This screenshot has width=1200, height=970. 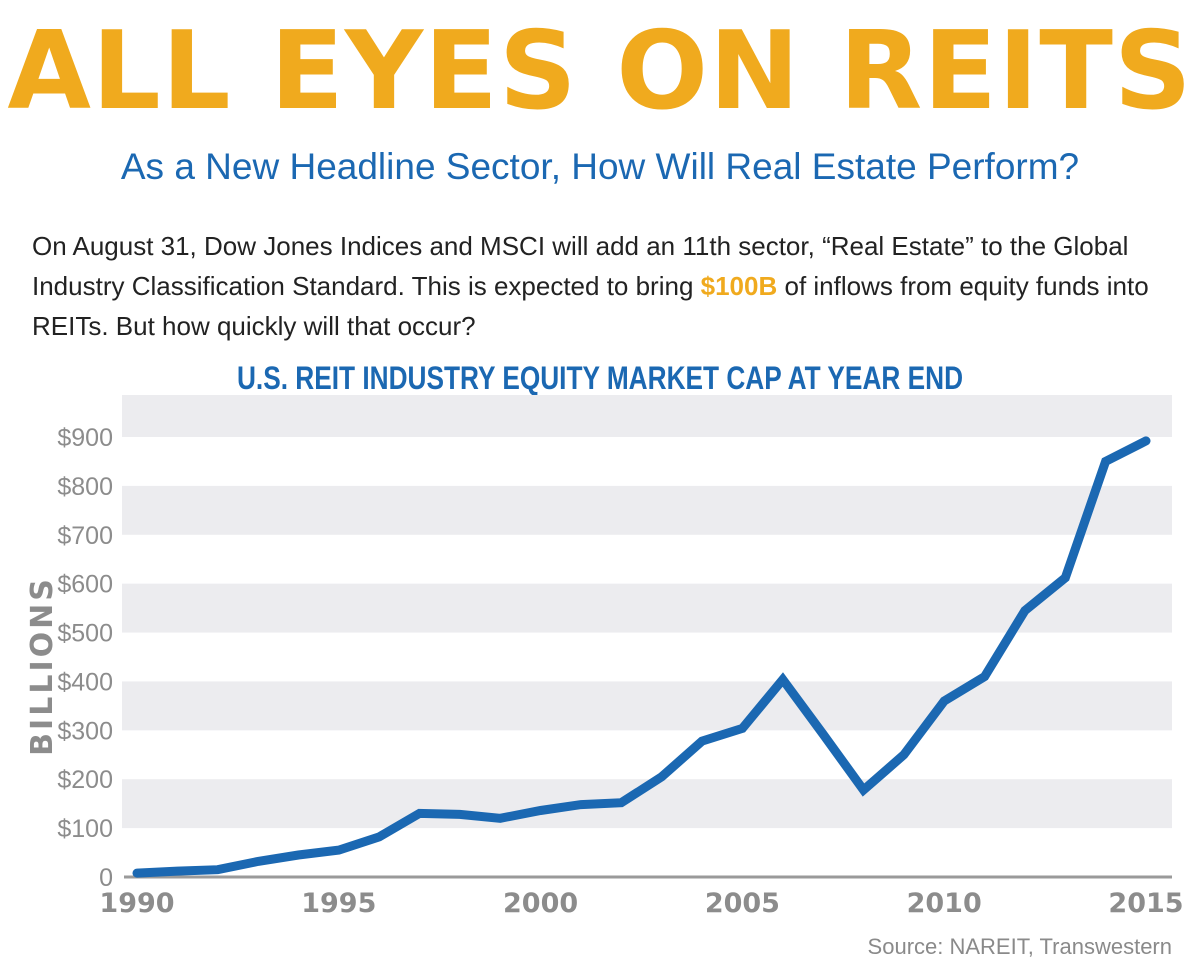 What do you see at coordinates (85, 536) in the screenshot?
I see `y-tick-label: $700` at bounding box center [85, 536].